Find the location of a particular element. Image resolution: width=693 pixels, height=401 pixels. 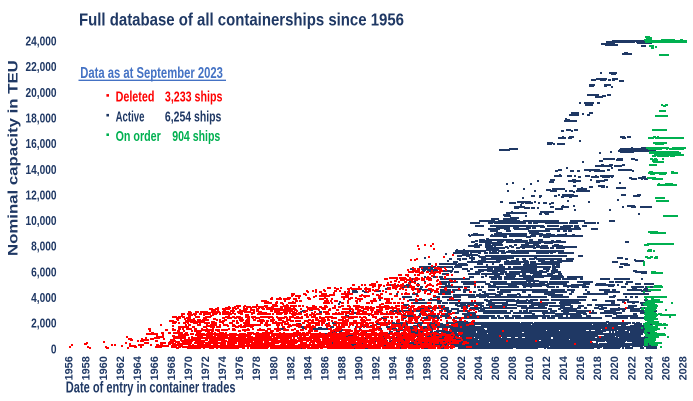

svg-text: 2022 is located at coordinates (632, 368).